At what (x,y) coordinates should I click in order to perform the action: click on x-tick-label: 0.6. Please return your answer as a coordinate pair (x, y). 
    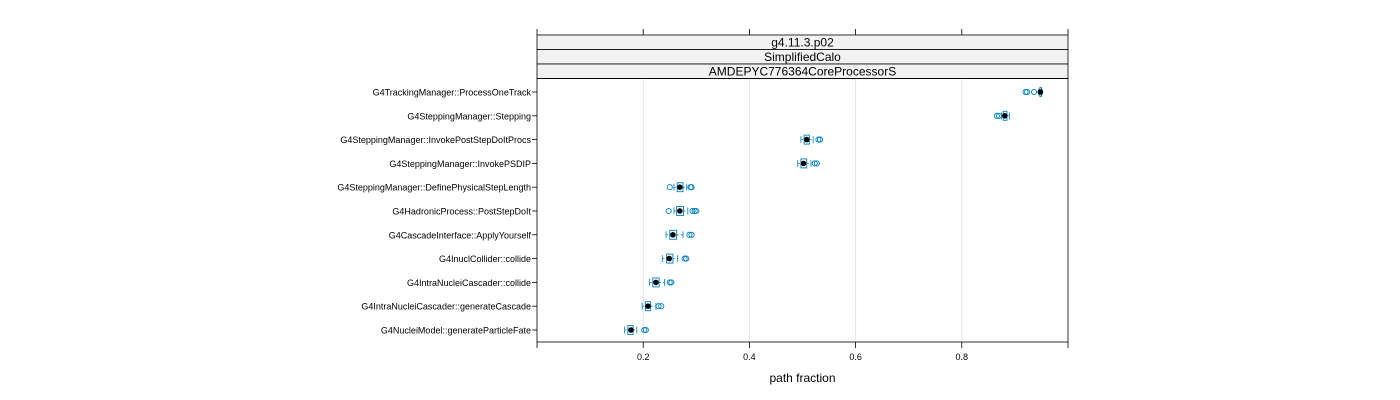
    Looking at the image, I should click on (855, 357).